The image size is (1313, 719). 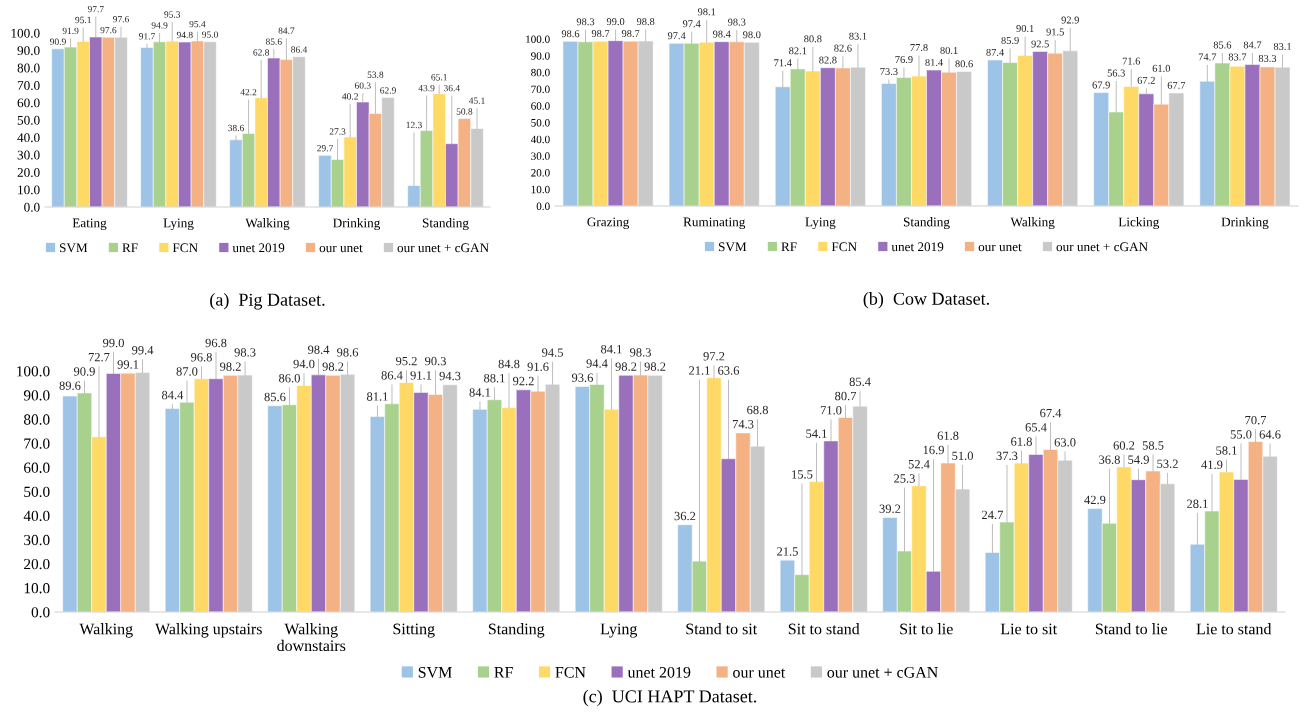 I want to click on data-label: 97.6, so click(x=121, y=19).